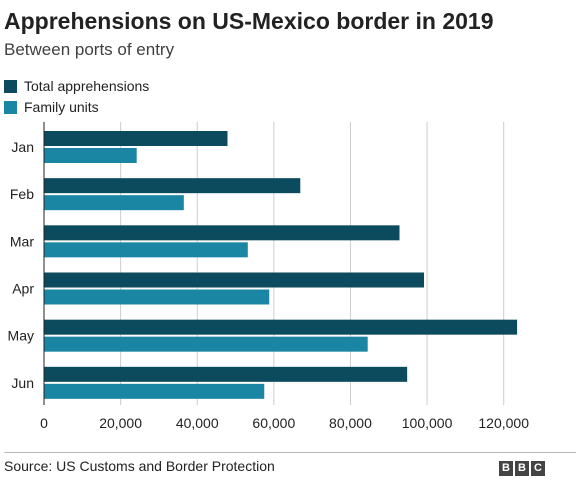  What do you see at coordinates (427, 423) in the screenshot?
I see `x-tick-label-100000: 100,000` at bounding box center [427, 423].